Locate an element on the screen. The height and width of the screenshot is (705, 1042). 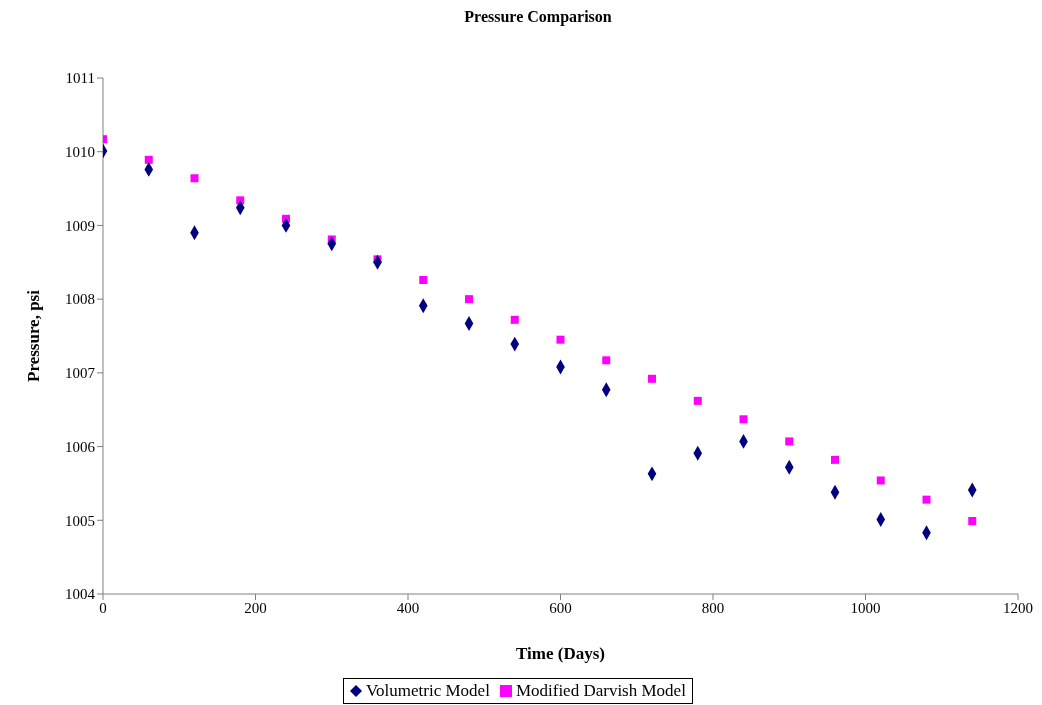
y-axis-title: Pressure, psi is located at coordinates (34, 335).